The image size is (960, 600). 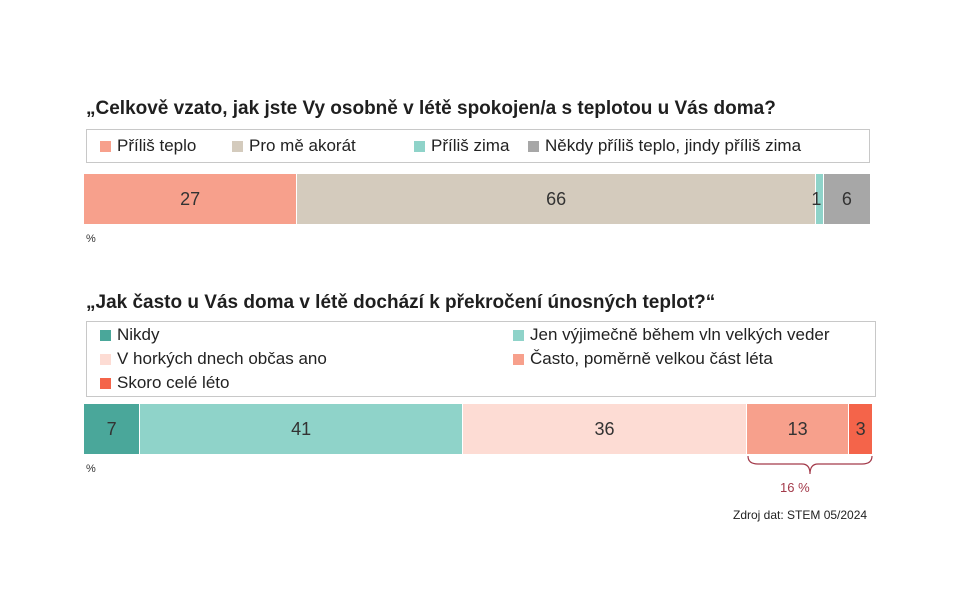 I want to click on data-label: 41, so click(x=301, y=428).